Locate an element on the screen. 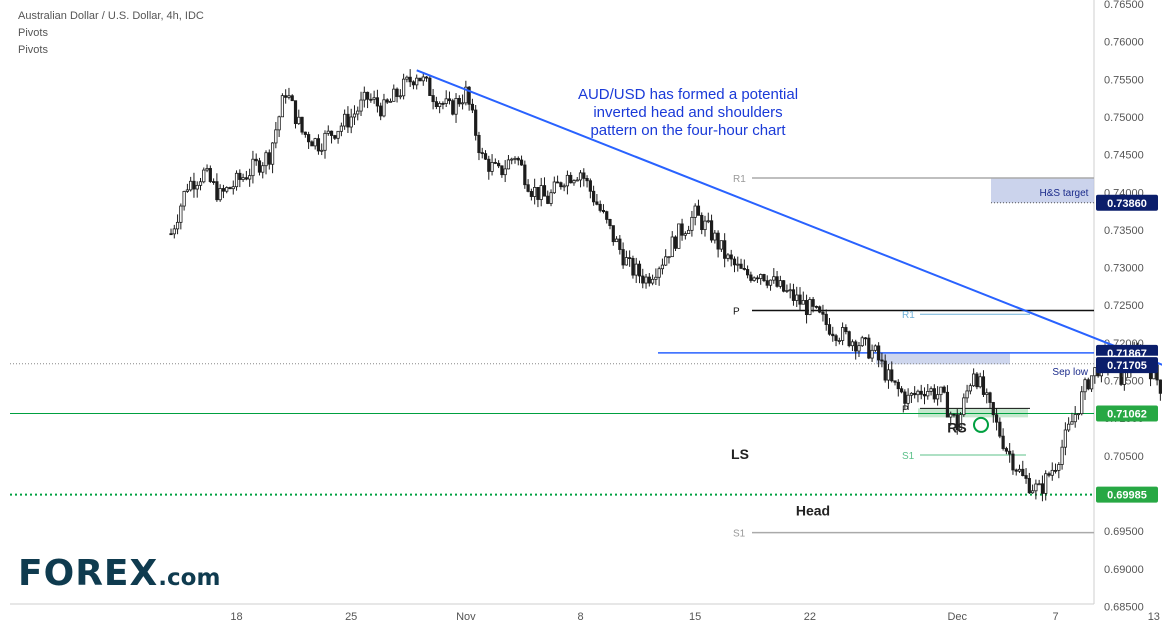 The width and height of the screenshot is (1162, 638). indicator-label-1: Pivots is located at coordinates (33, 33).